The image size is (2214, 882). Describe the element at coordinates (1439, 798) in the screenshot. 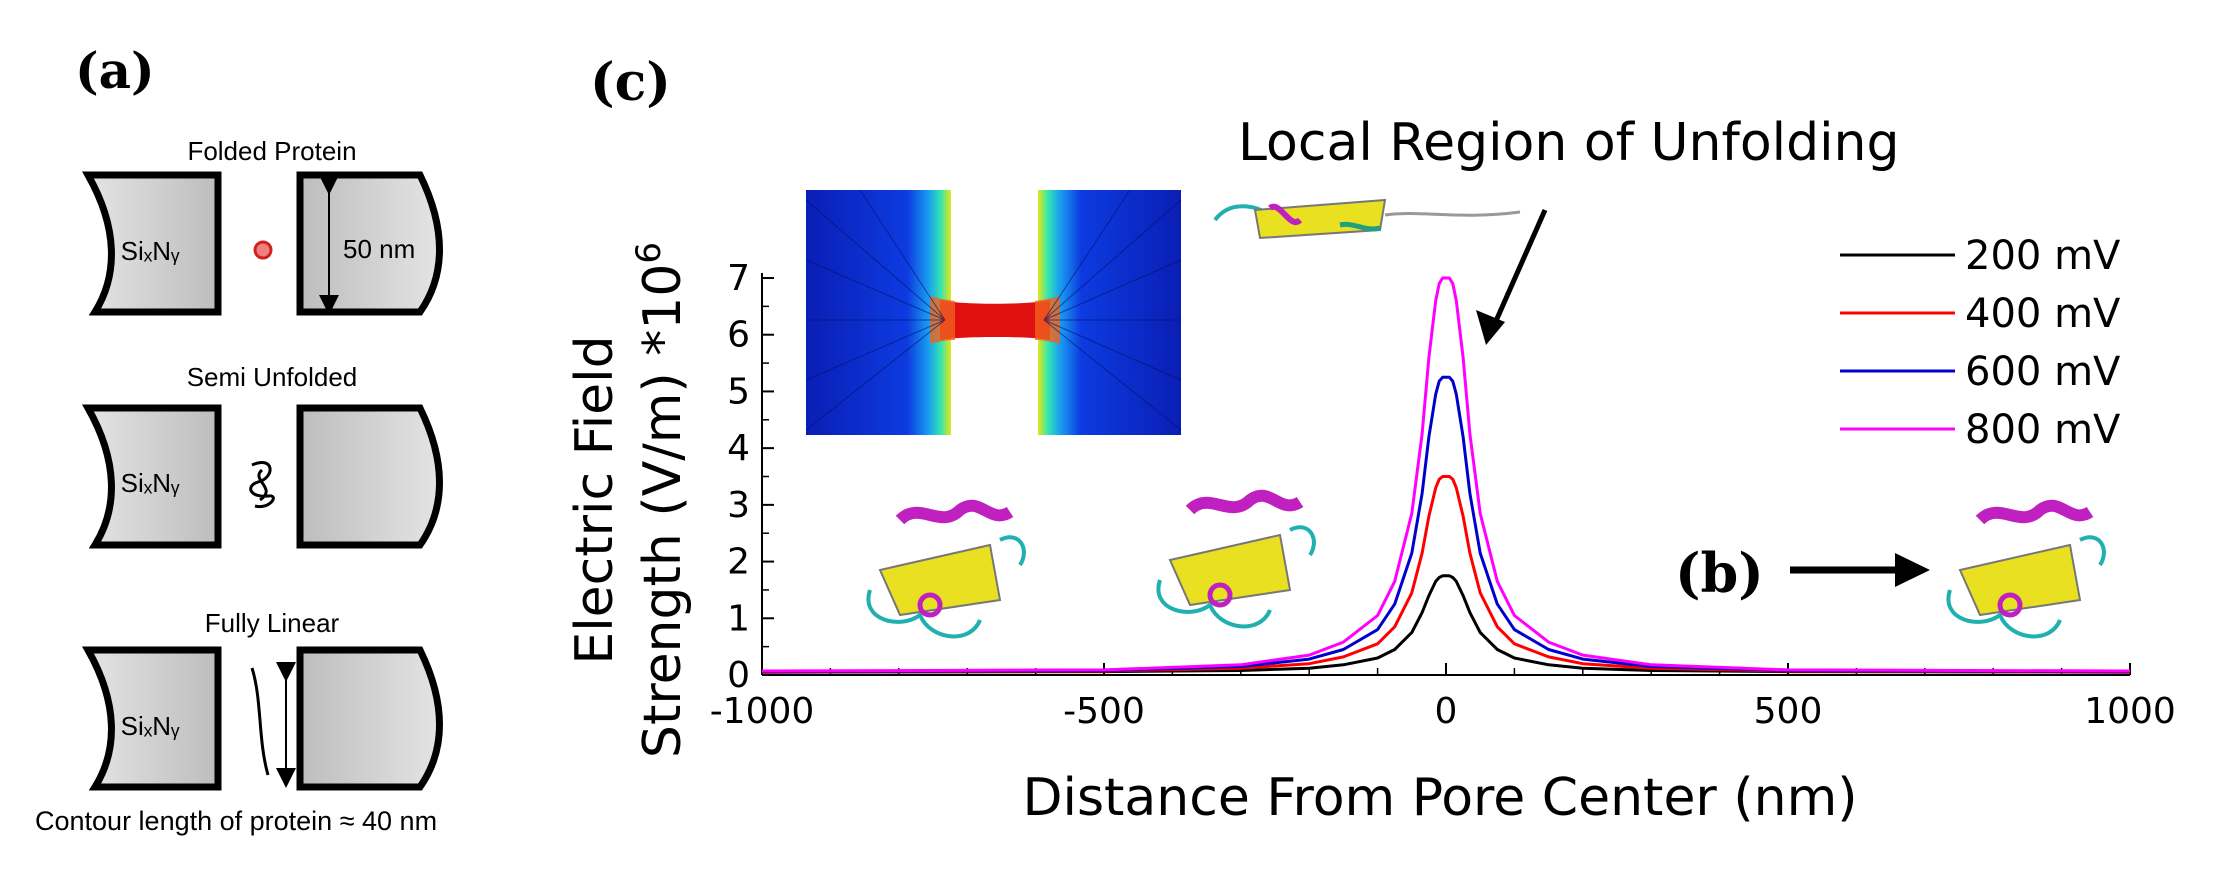

I see `x-axis-label: Distance From Pore Center (nm)` at that location.